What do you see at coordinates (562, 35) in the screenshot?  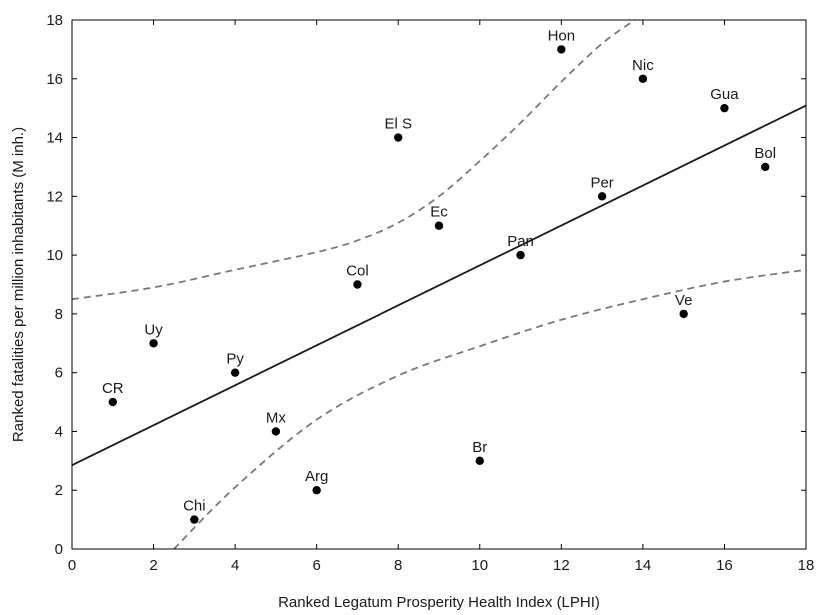 I see `point-label: Hon` at bounding box center [562, 35].